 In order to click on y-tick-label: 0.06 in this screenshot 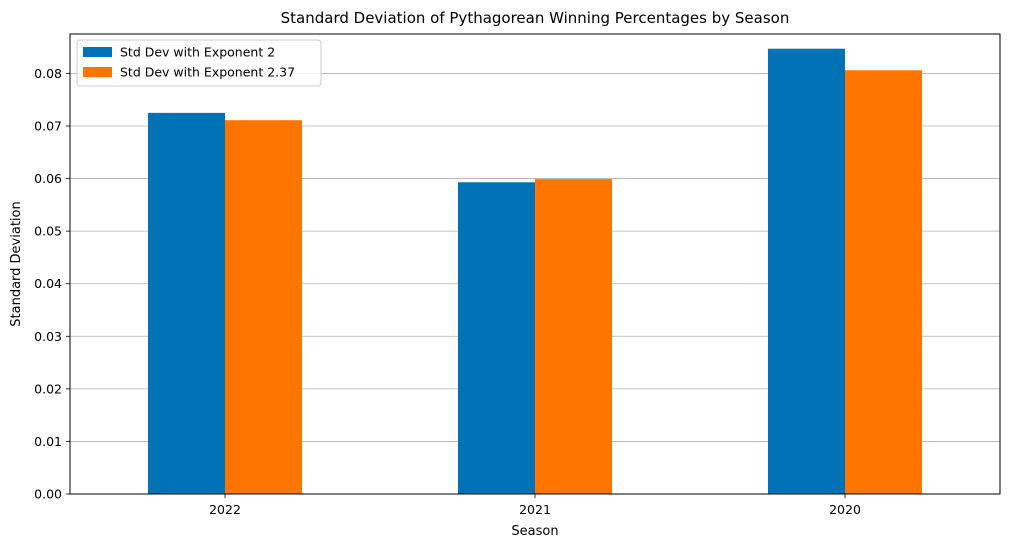, I will do `click(48, 178)`.